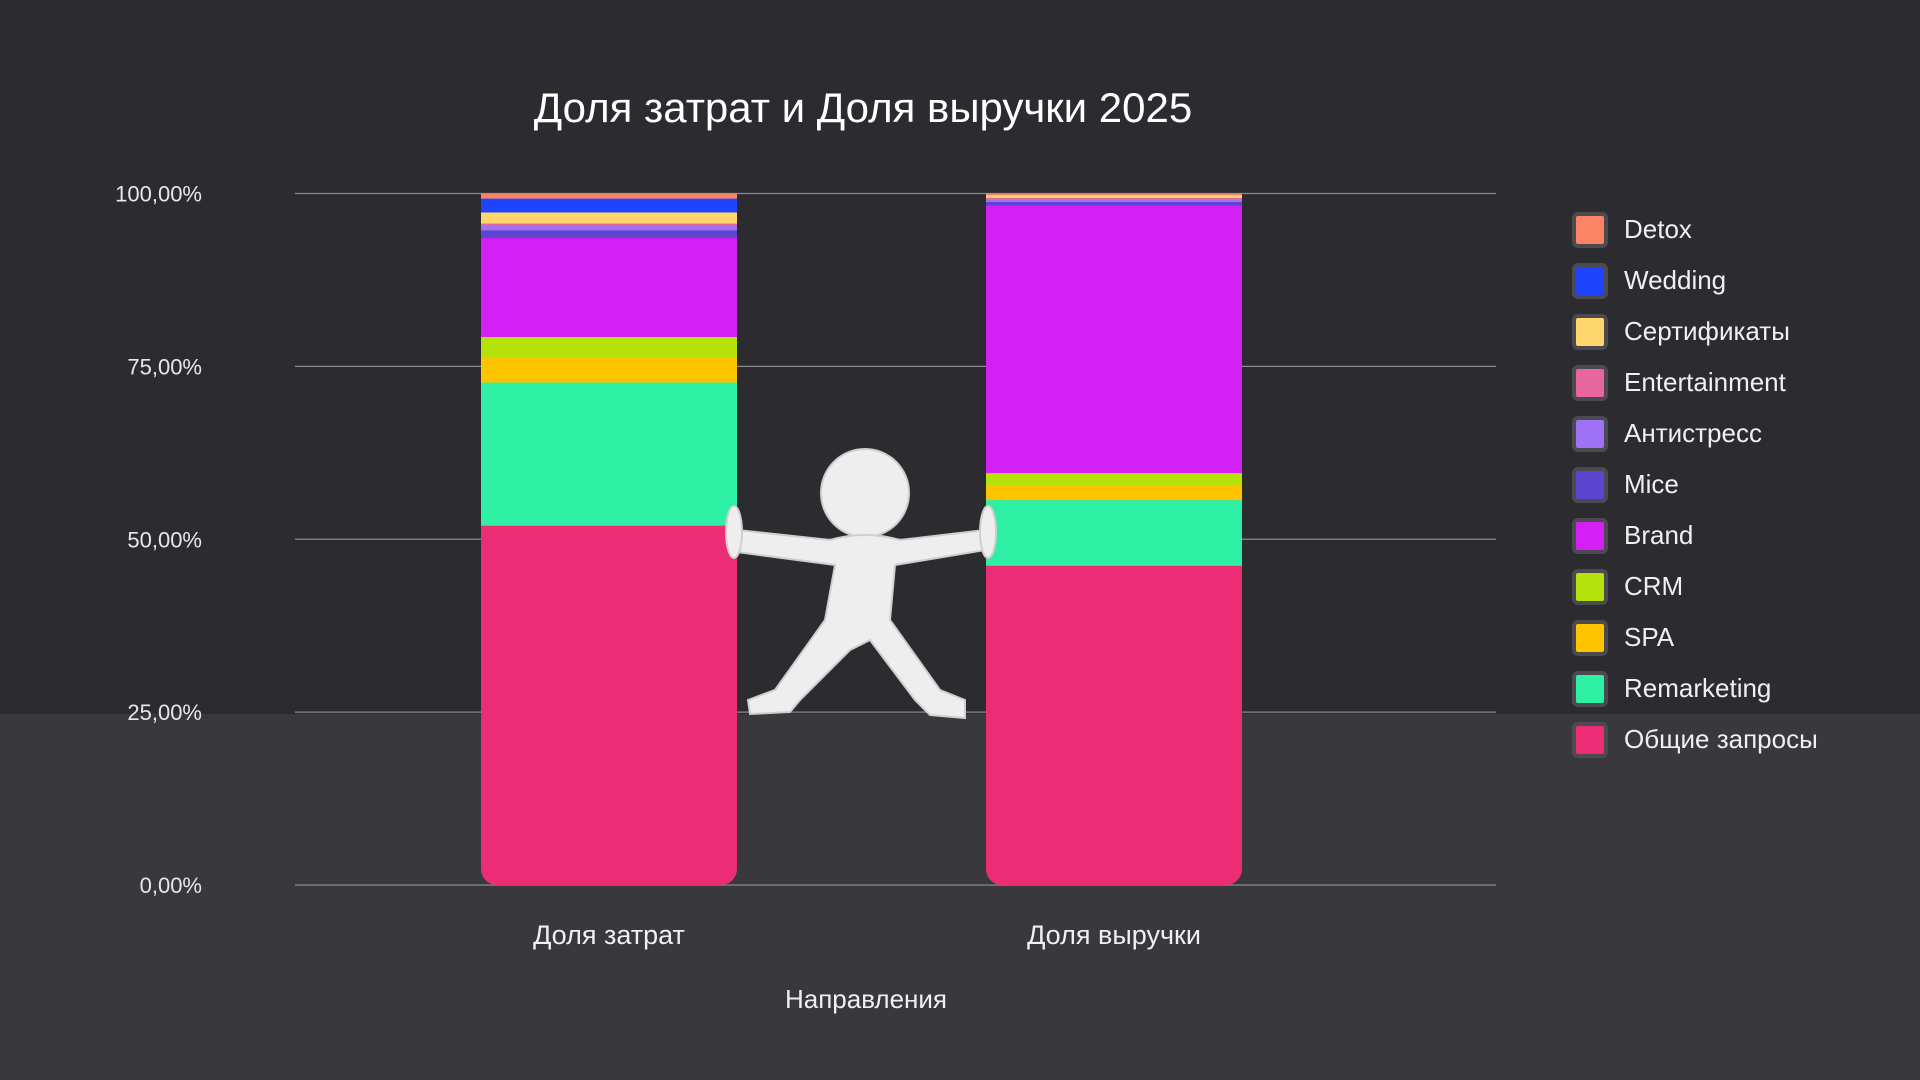 The image size is (1920, 1080). What do you see at coordinates (1698, 688) in the screenshot?
I see `legend-label: Remarketing` at bounding box center [1698, 688].